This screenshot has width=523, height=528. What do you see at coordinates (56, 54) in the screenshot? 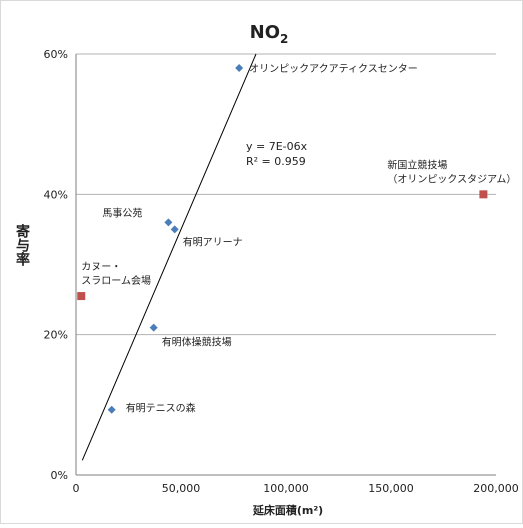
I see `y-tick-label: 60%` at bounding box center [56, 54].